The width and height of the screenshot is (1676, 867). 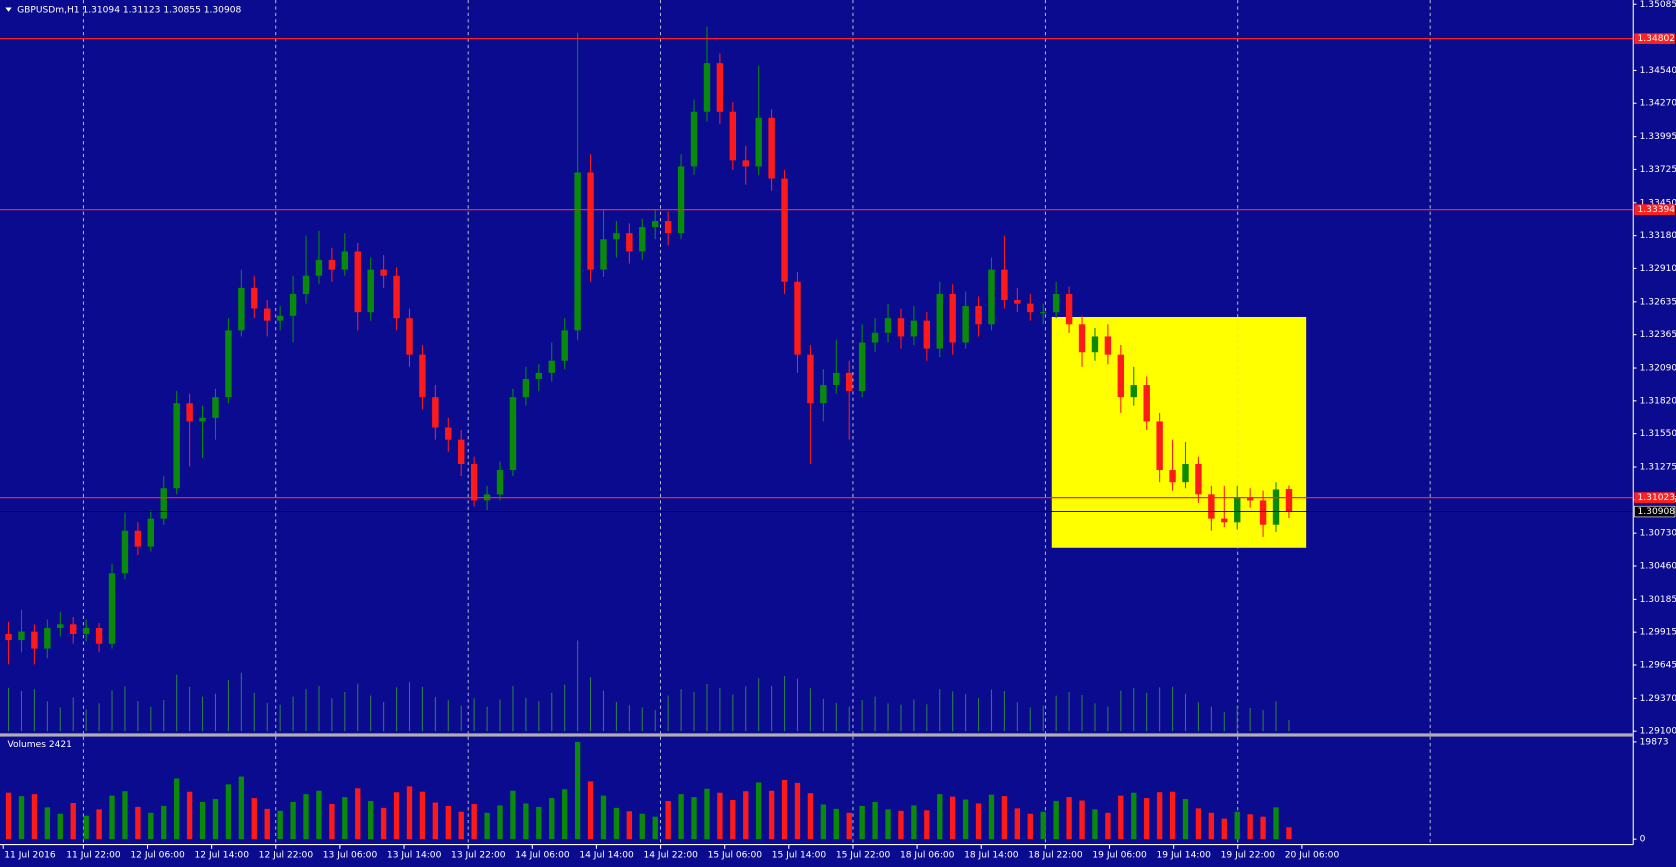 I want to click on level-label-bg, so click(x=1654, y=38).